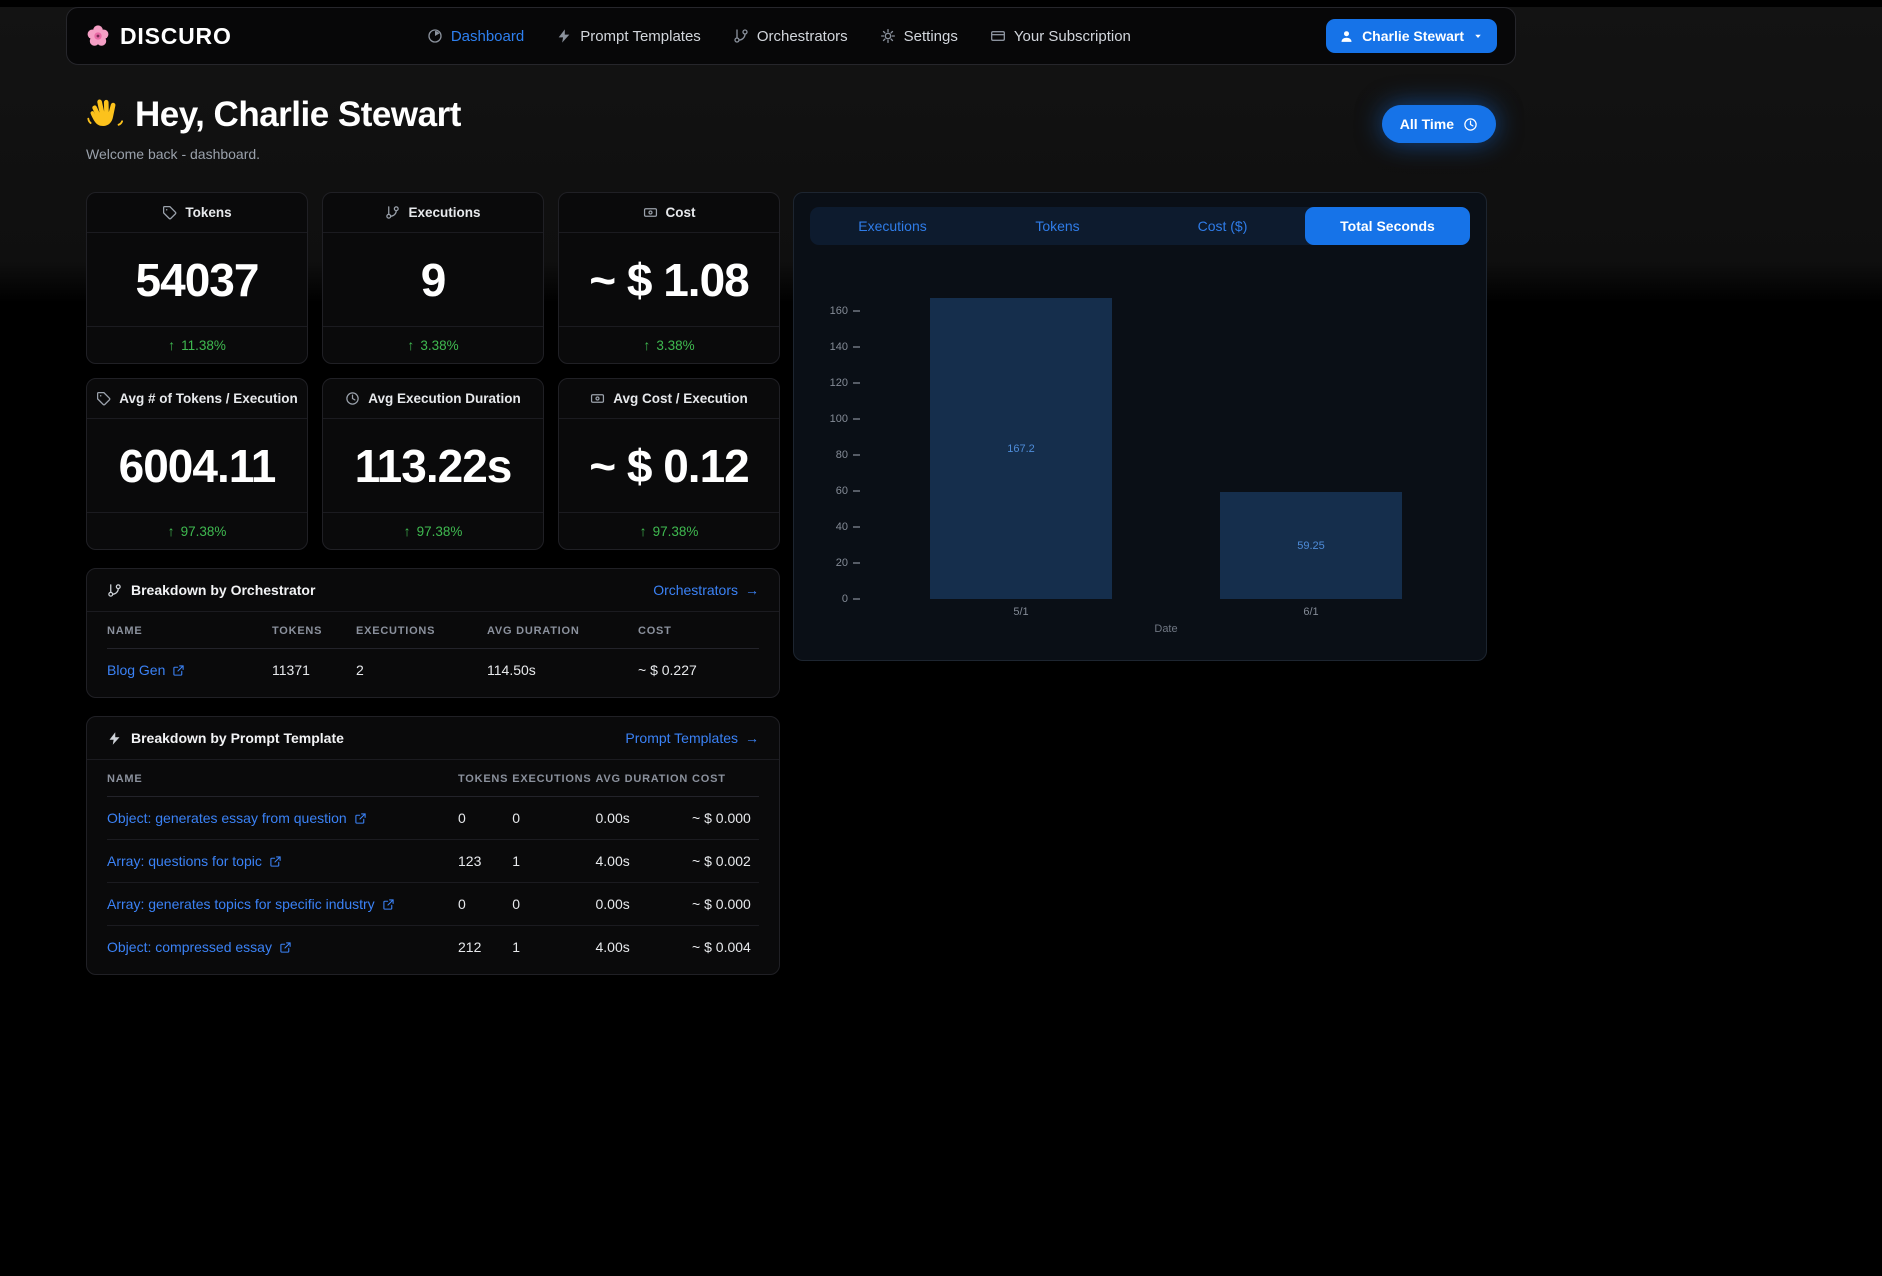 The width and height of the screenshot is (1882, 1276). I want to click on y-tick: 60, so click(848, 491).